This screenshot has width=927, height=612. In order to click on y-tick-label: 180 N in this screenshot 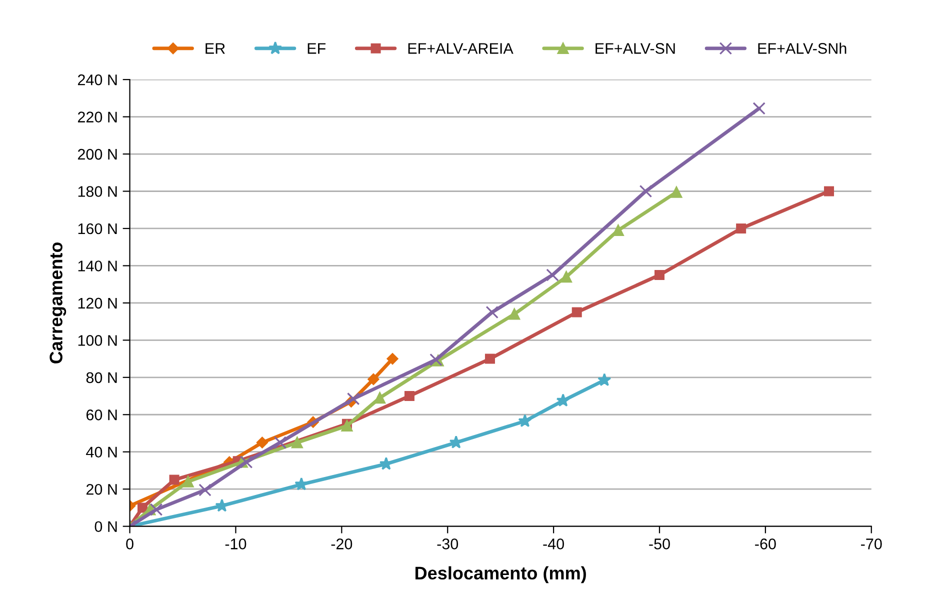, I will do `click(97, 191)`.